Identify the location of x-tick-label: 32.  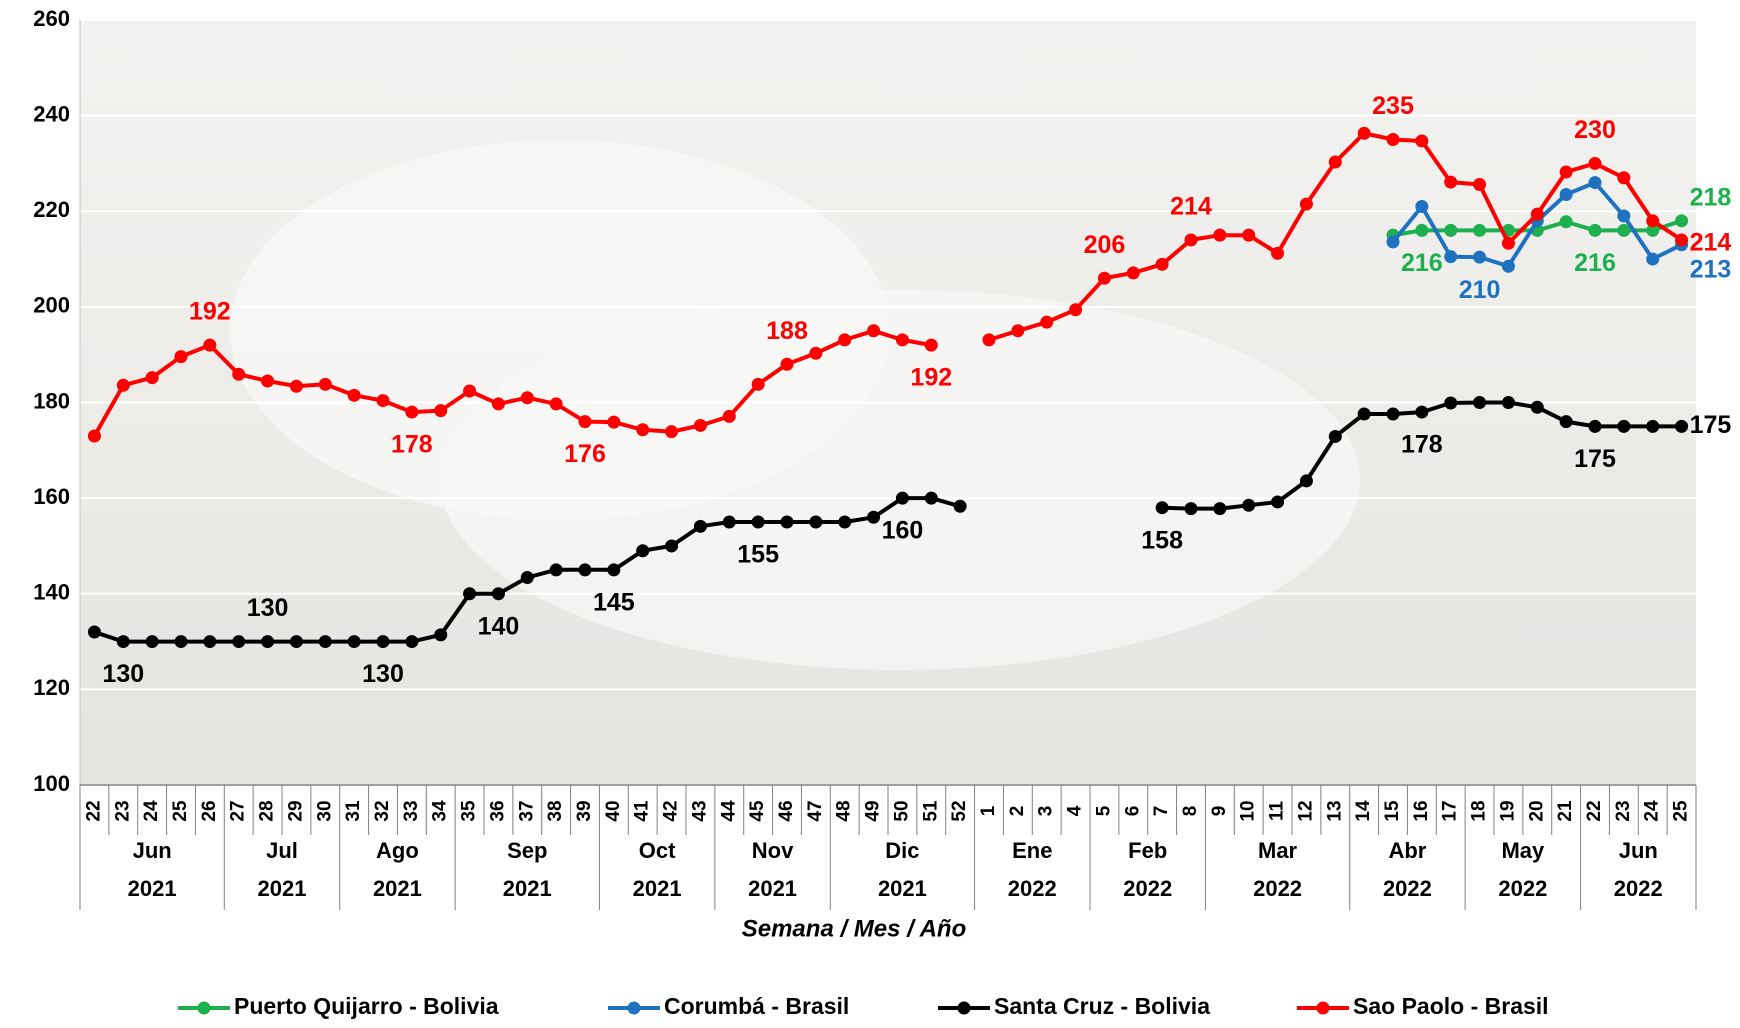
(382, 810).